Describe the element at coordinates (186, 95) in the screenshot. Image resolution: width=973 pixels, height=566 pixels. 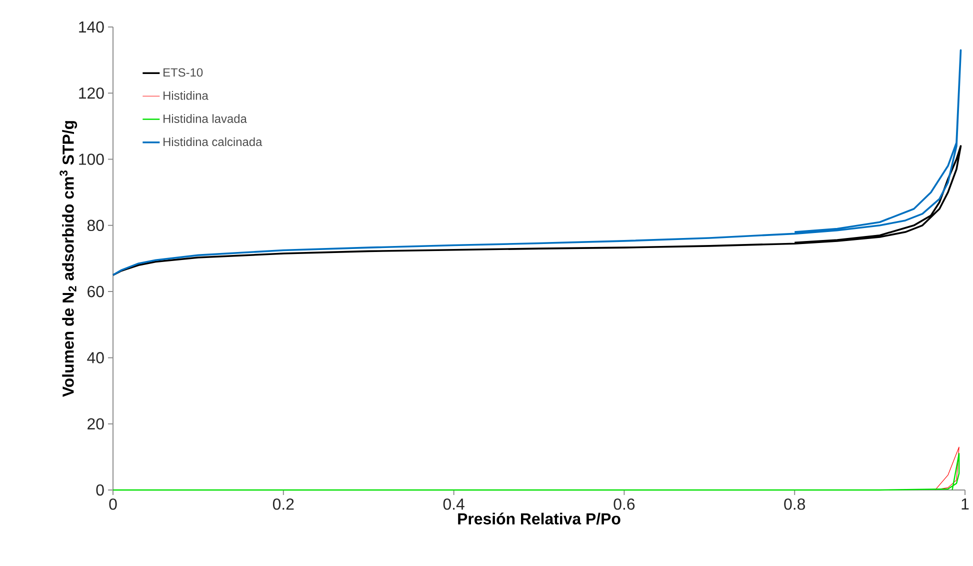
I see `legend-label: Histidina` at that location.